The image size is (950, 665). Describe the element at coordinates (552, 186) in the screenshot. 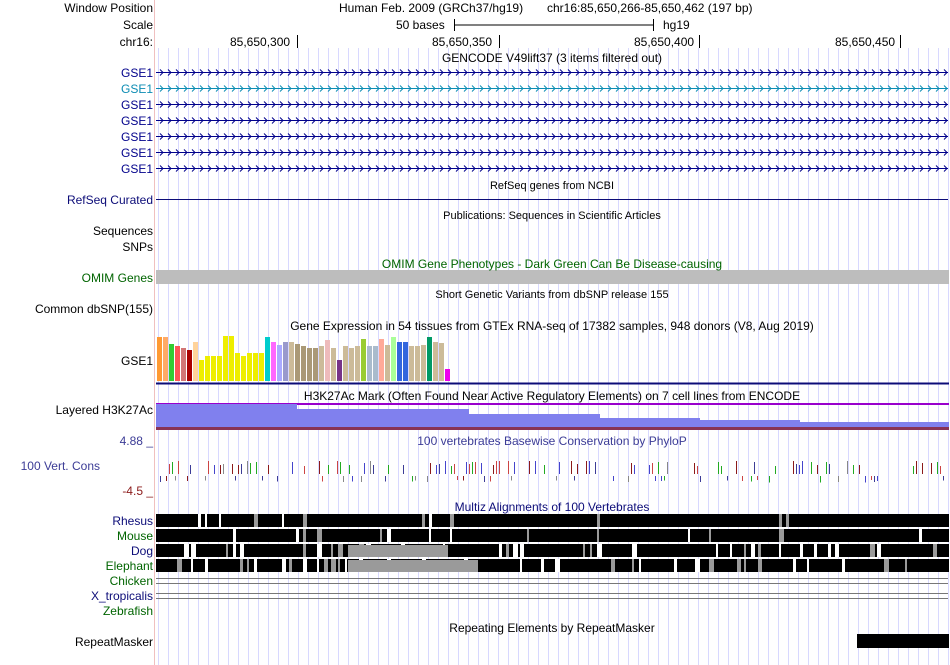

I see `refseq-track-title: RefSeq genes from NCBI` at that location.